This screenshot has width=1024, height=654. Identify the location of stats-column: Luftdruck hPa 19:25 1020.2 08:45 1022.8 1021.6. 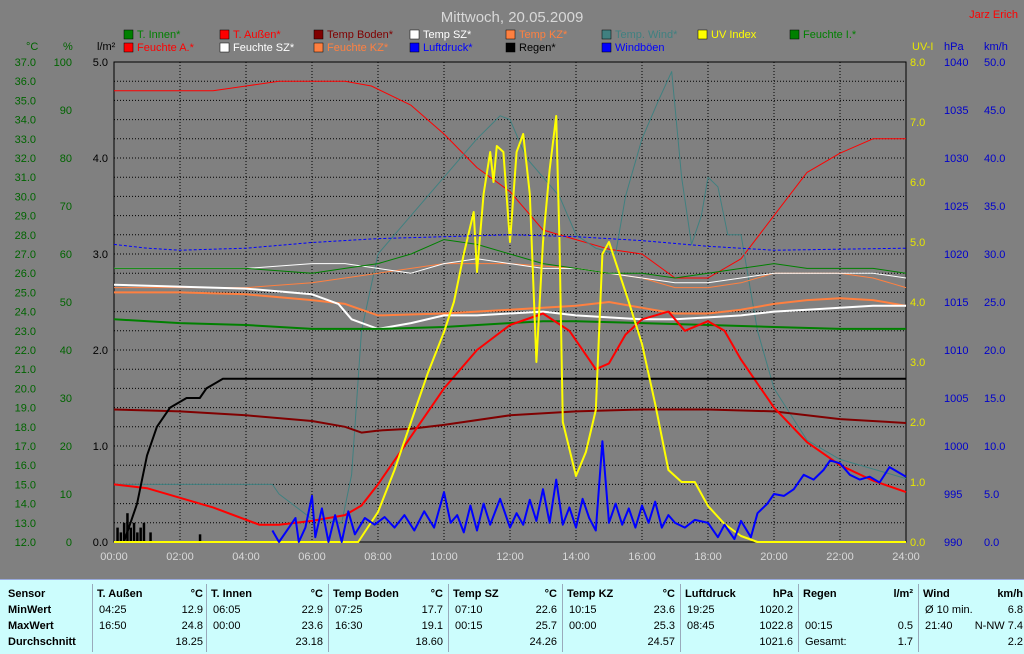
(737, 618).